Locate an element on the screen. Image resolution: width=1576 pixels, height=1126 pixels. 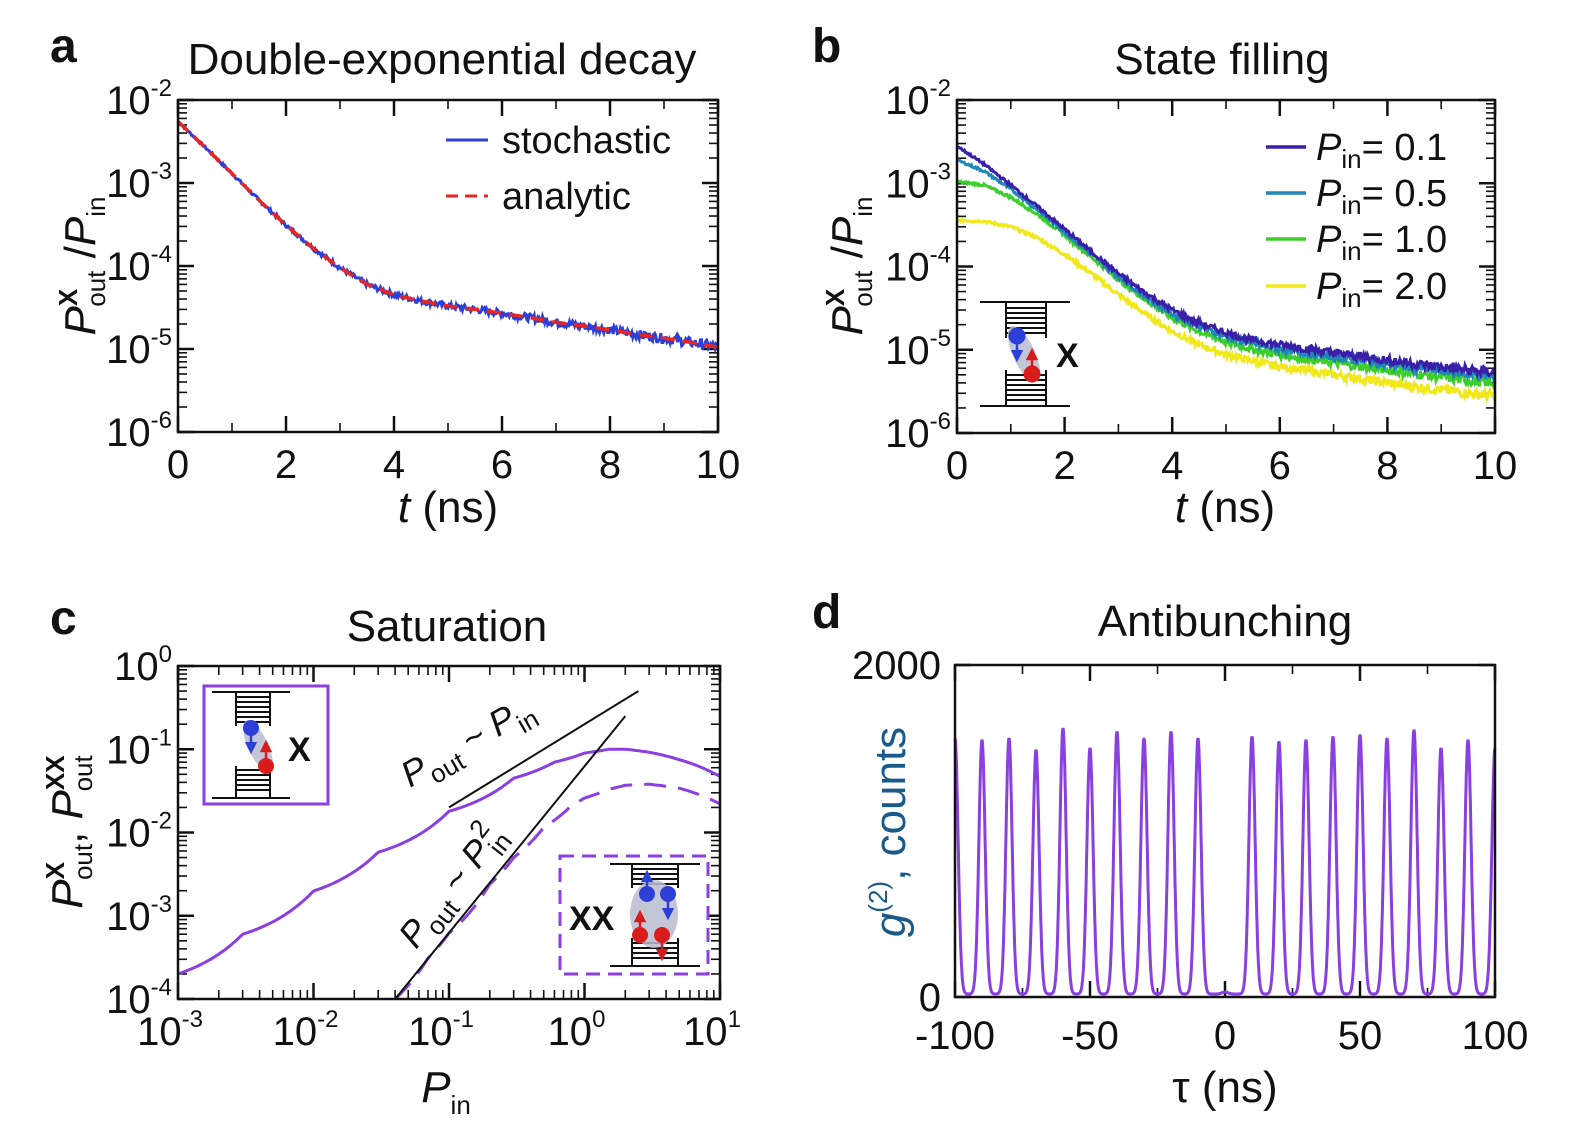
panel-c-title: Saturation is located at coordinates (447, 626).